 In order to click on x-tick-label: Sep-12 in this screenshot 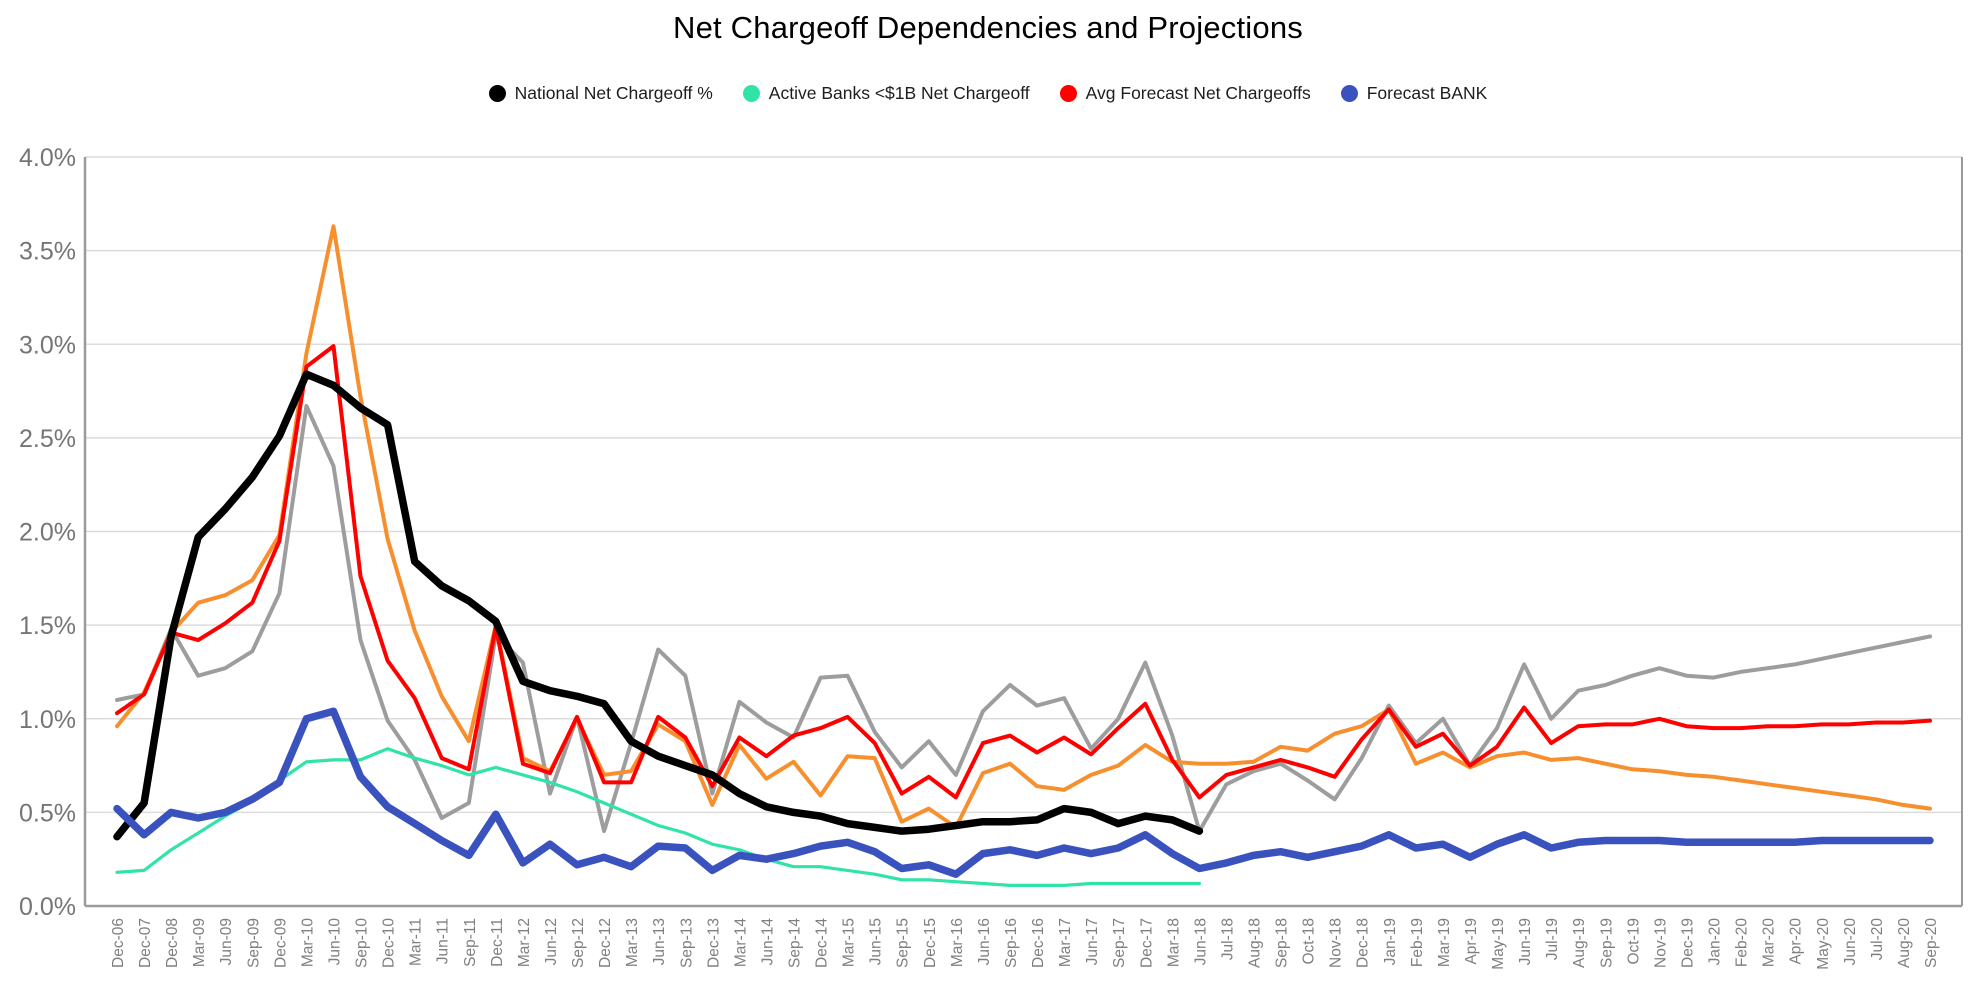, I will do `click(578, 943)`.